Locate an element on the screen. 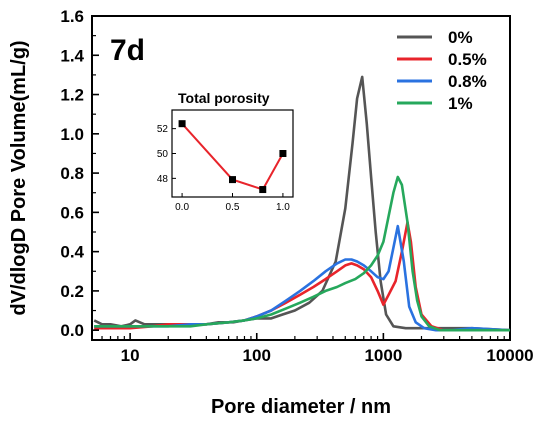  inset-y-tick-label: 48 is located at coordinates (163, 179).